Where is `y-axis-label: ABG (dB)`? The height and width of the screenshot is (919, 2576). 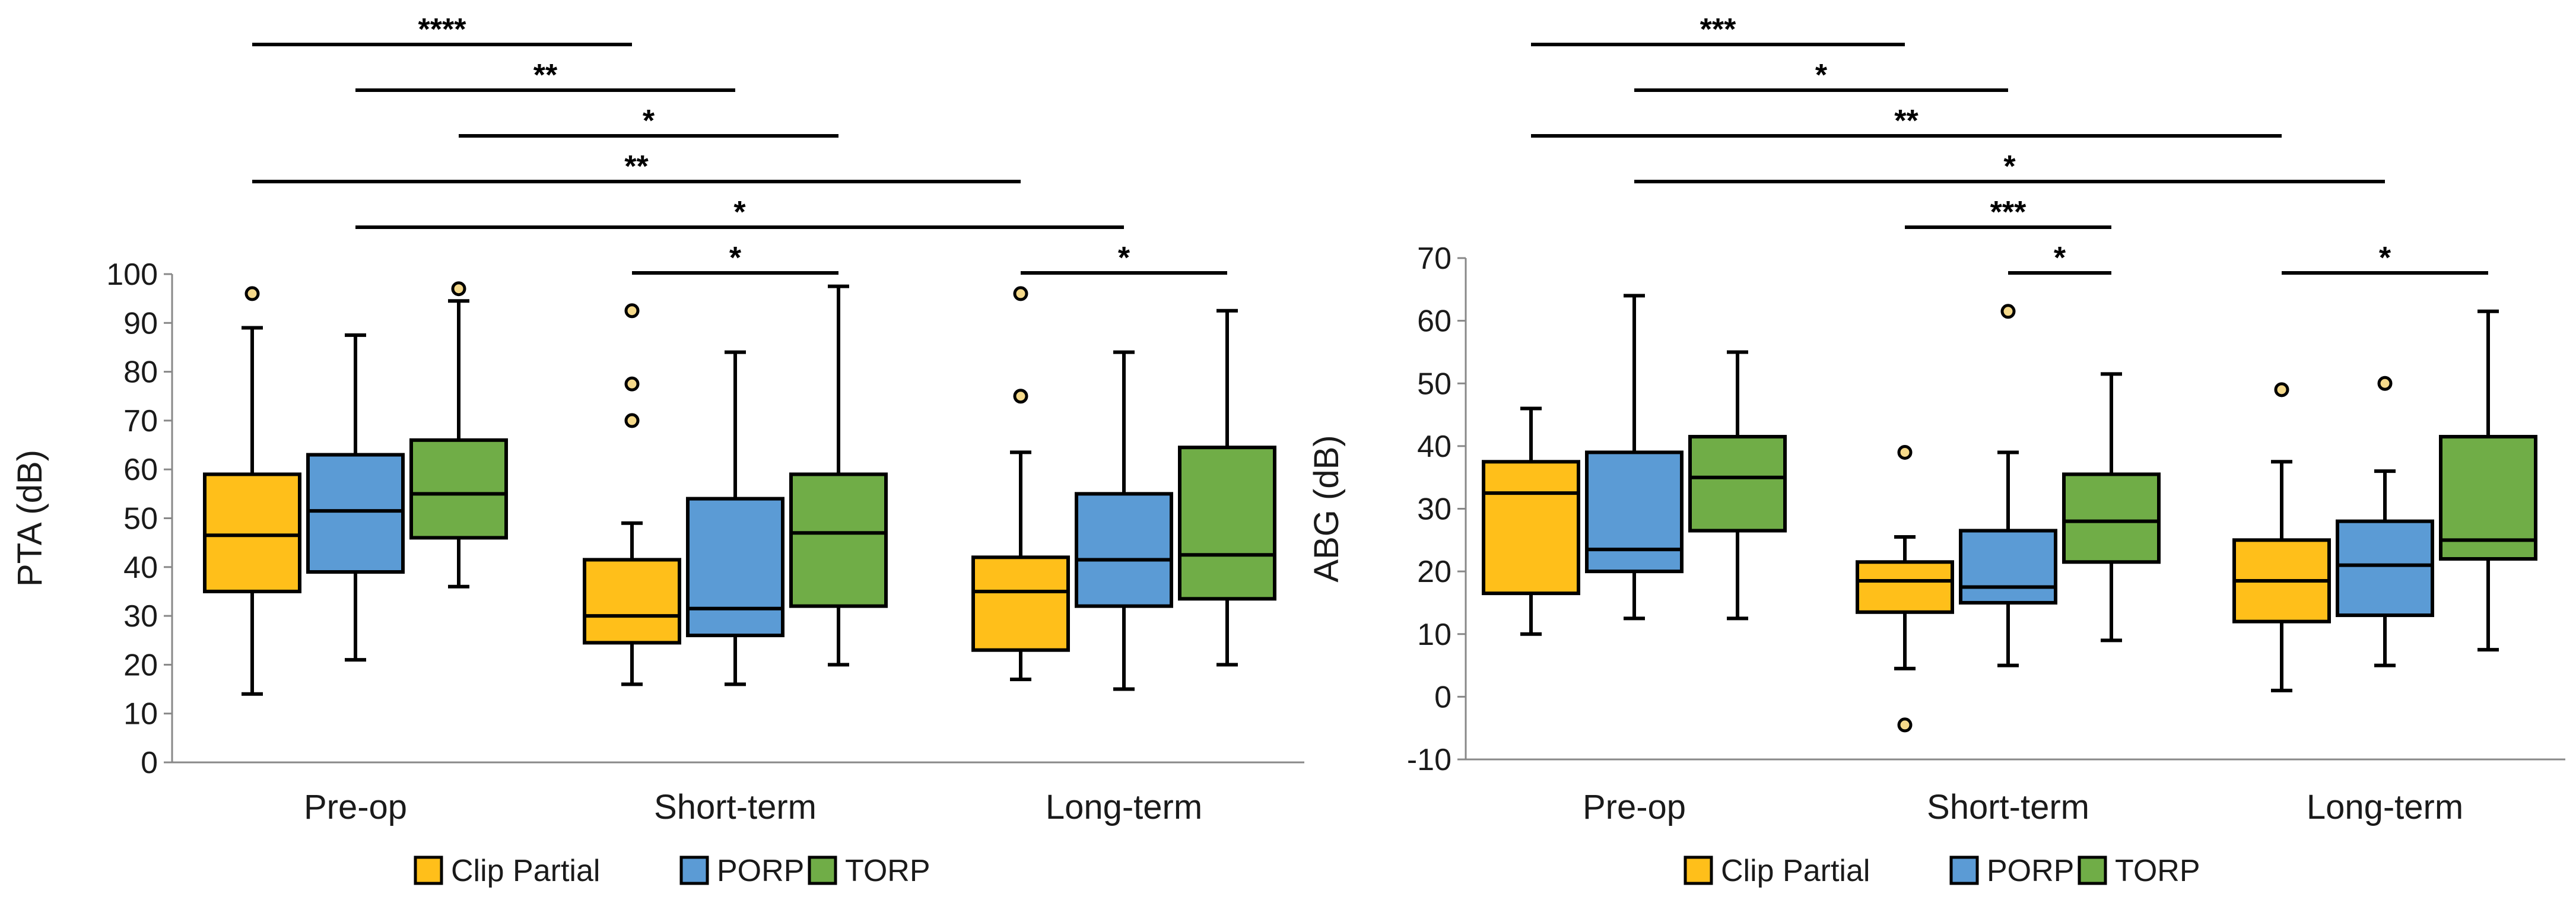 y-axis-label: ABG (dB) is located at coordinates (1326, 508).